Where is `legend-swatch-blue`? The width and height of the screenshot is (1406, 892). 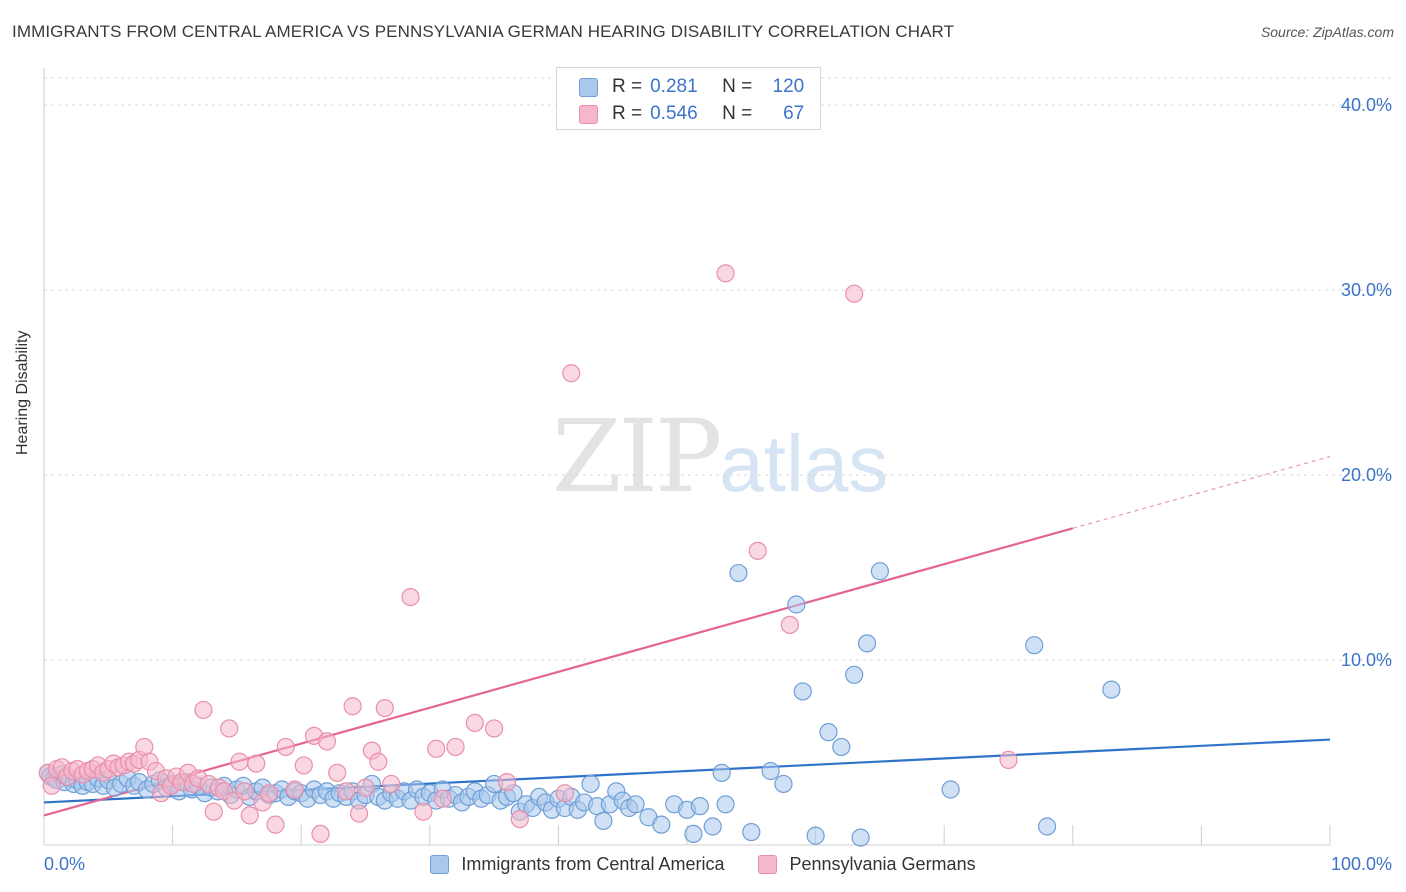
legend-swatch-blue is located at coordinates (588, 87).